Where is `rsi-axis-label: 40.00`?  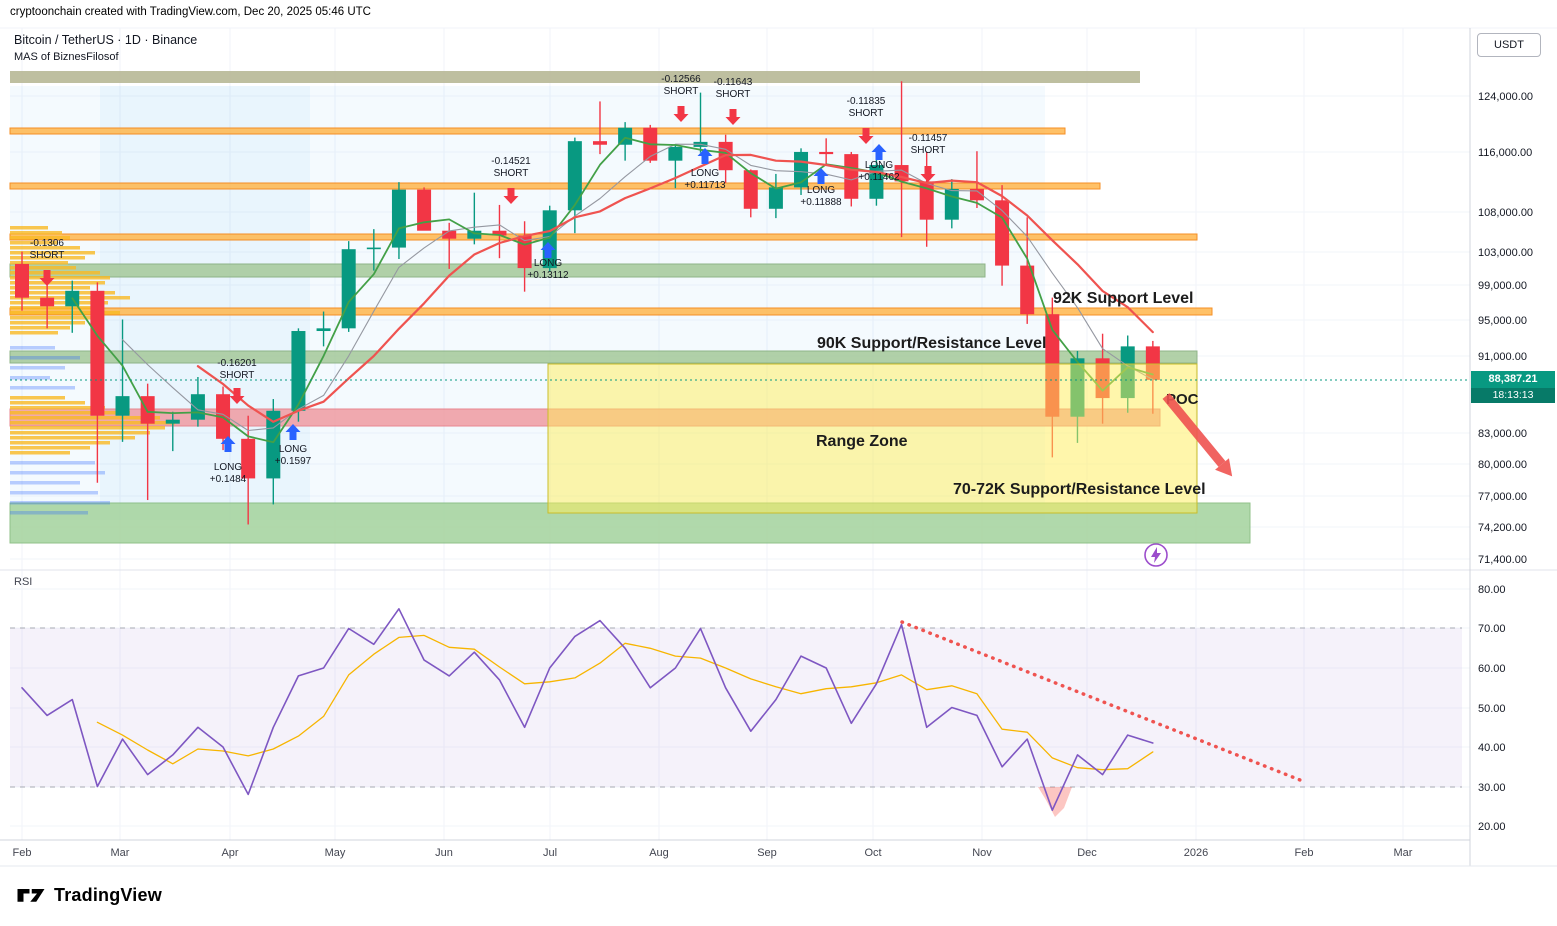 rsi-axis-label: 40.00 is located at coordinates (1492, 748).